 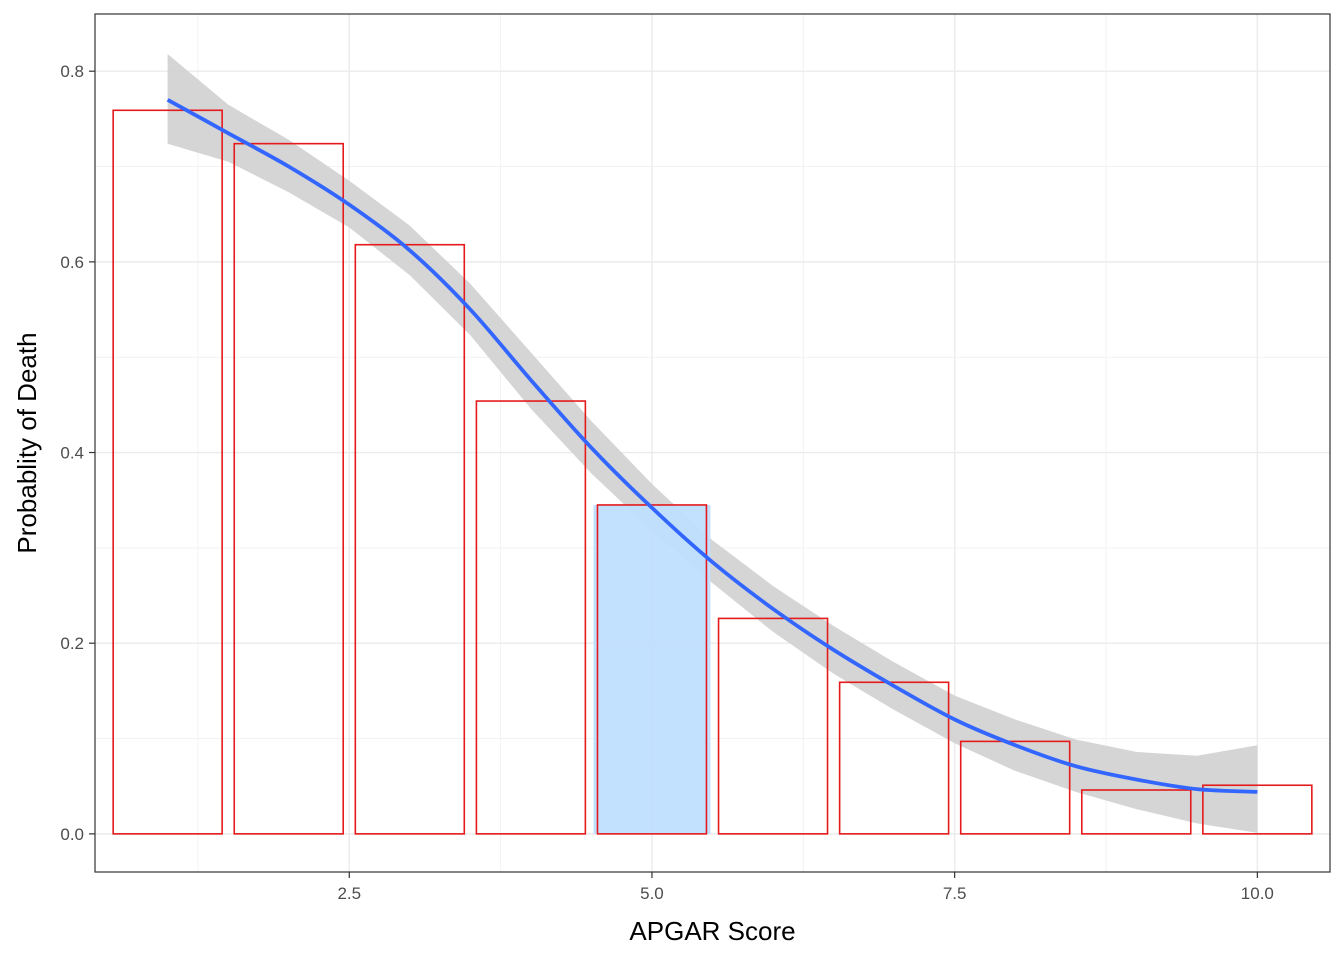 I want to click on y-tick-label: 0.0, so click(x=72, y=834).